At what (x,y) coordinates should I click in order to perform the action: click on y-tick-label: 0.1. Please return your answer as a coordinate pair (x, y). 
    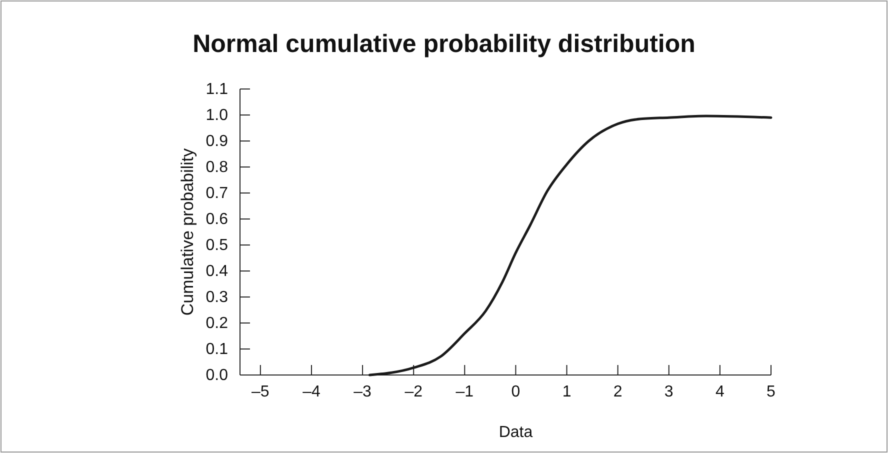
    Looking at the image, I should click on (217, 349).